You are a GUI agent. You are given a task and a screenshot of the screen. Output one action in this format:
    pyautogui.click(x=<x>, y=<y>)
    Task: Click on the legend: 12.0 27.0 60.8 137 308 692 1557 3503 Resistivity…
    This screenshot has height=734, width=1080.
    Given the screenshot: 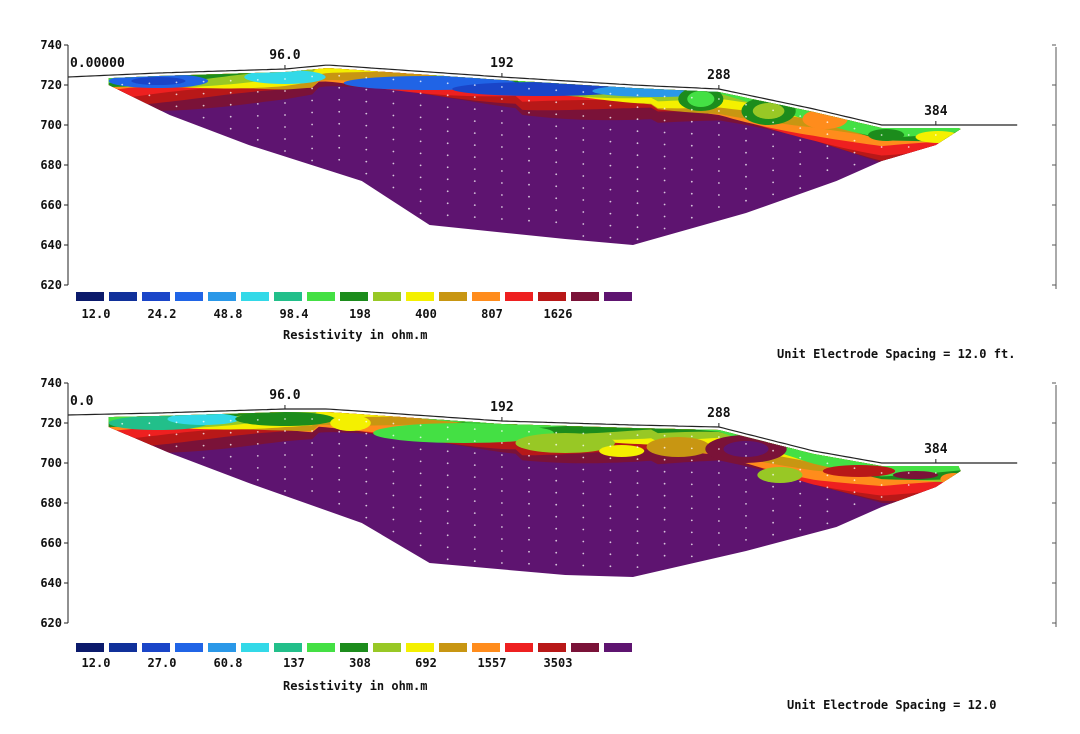 What is the action you would take?
    pyautogui.click(x=354, y=668)
    